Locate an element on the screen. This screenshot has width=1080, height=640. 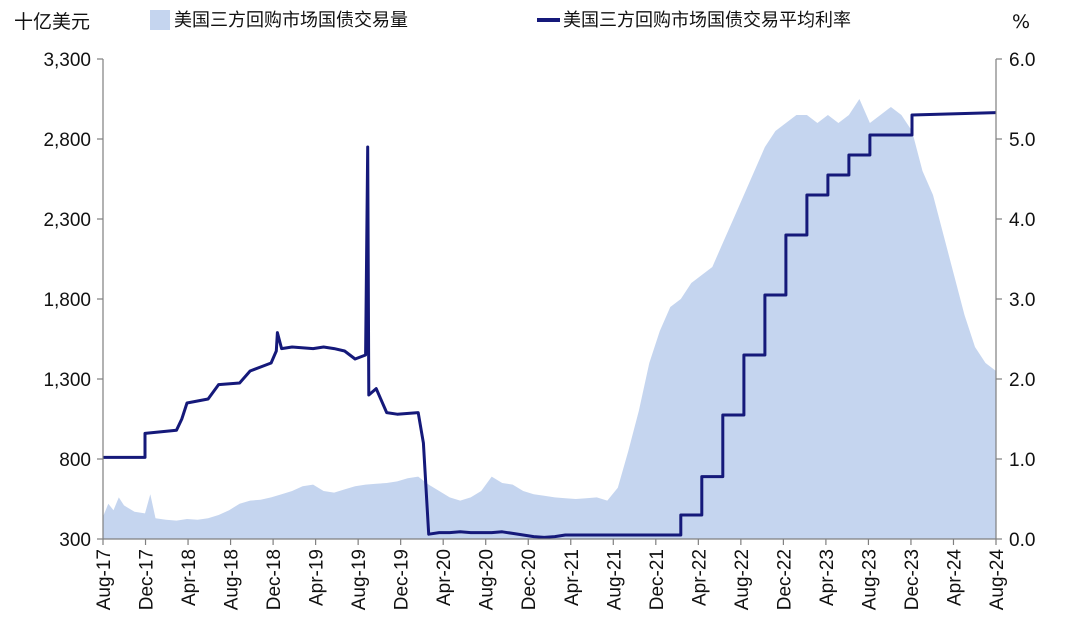
x-tick-label: Aug-17 is located at coordinates (104, 579).